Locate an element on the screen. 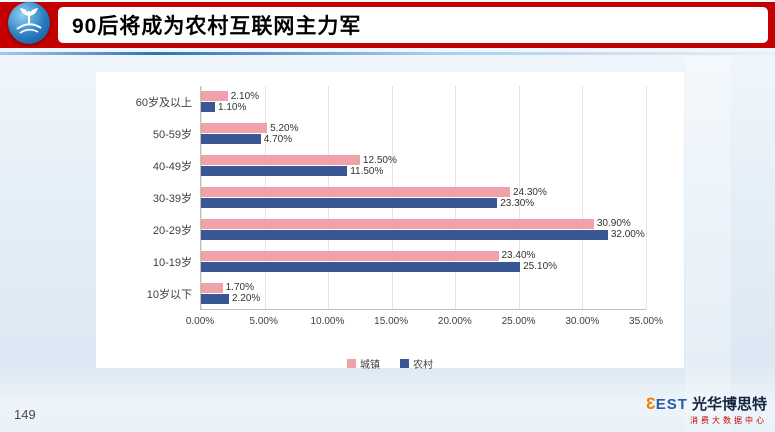 This screenshot has width=775, height=432. brand-name: 光华博思特 is located at coordinates (729, 404).